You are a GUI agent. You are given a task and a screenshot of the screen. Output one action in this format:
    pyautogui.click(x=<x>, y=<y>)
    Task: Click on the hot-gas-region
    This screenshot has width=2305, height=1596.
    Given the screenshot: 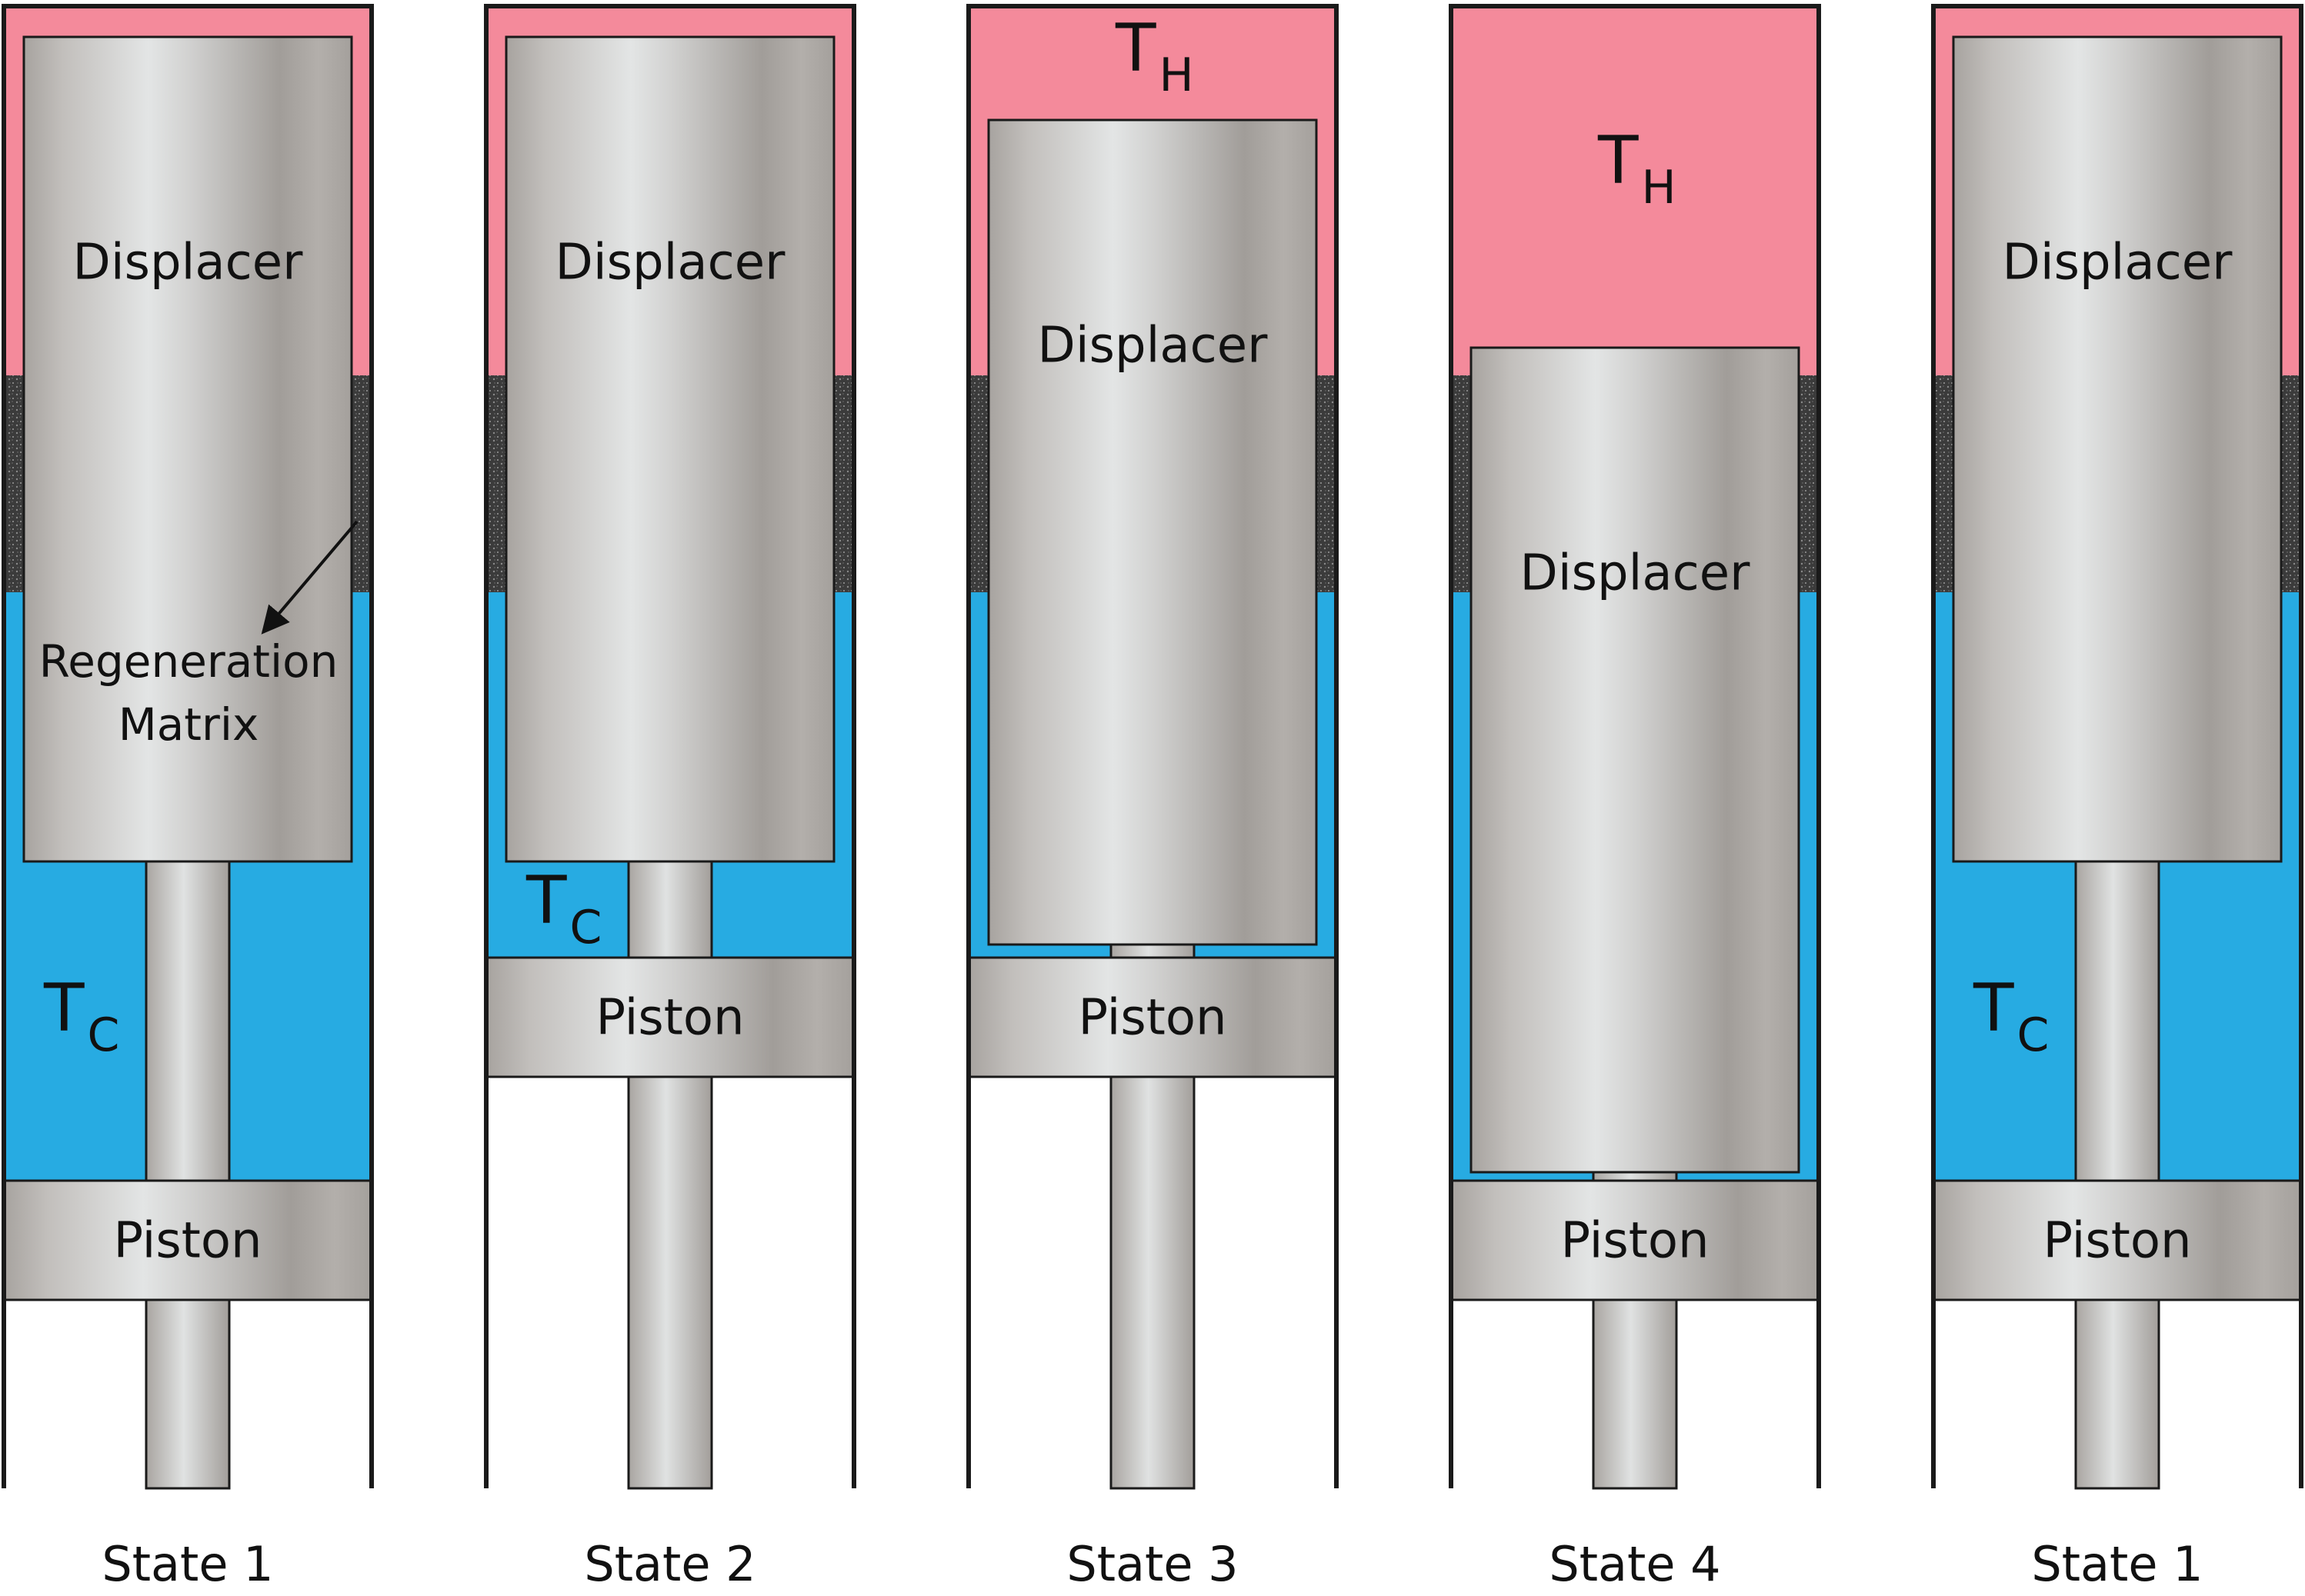 What is the action you would take?
    pyautogui.click(x=1635, y=190)
    